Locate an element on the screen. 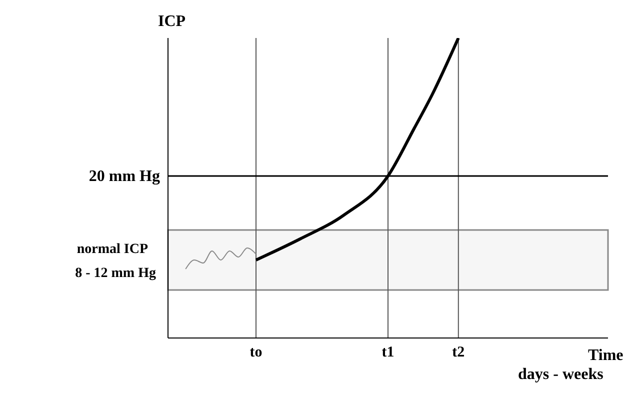 The width and height of the screenshot is (634, 407). x-tick-label: t1 is located at coordinates (388, 352).